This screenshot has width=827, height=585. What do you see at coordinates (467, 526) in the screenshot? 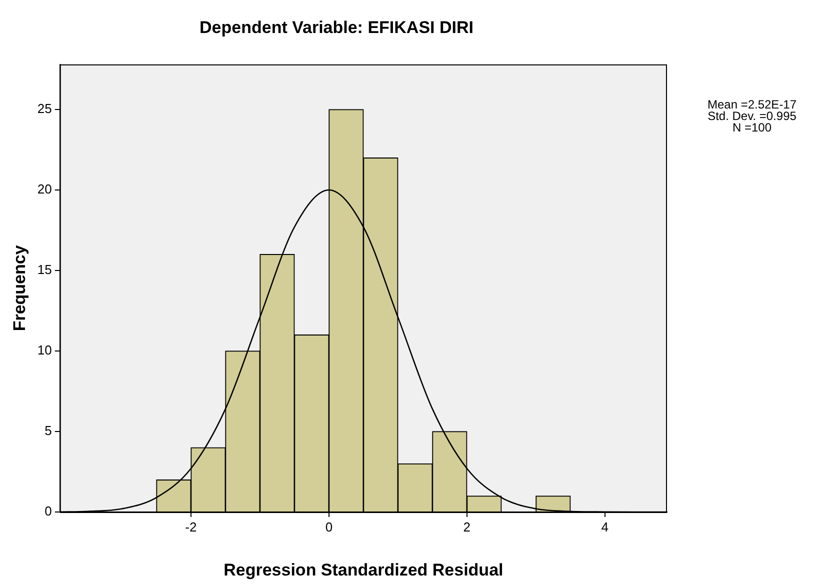
I see `x-tick-label: 2` at bounding box center [467, 526].